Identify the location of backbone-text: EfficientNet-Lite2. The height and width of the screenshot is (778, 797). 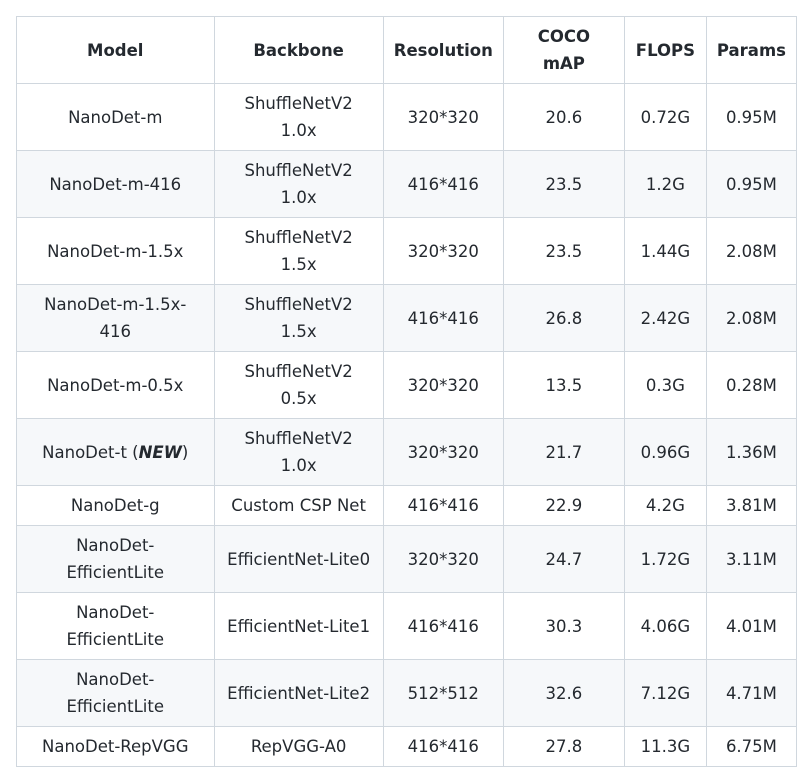
(299, 693).